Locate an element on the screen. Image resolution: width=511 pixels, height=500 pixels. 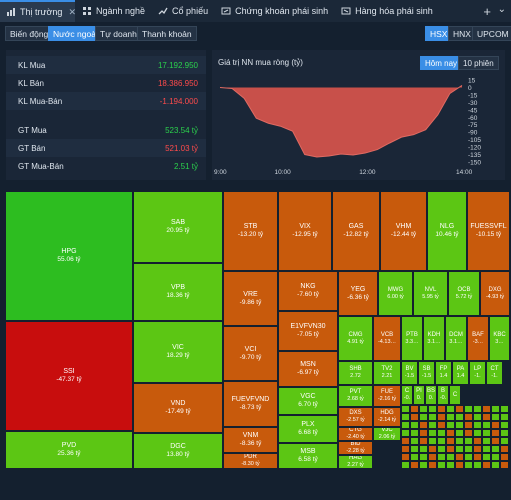
treemap-cell-hpg: HPG 55.06 tỷ is located at coordinates (69, 256).